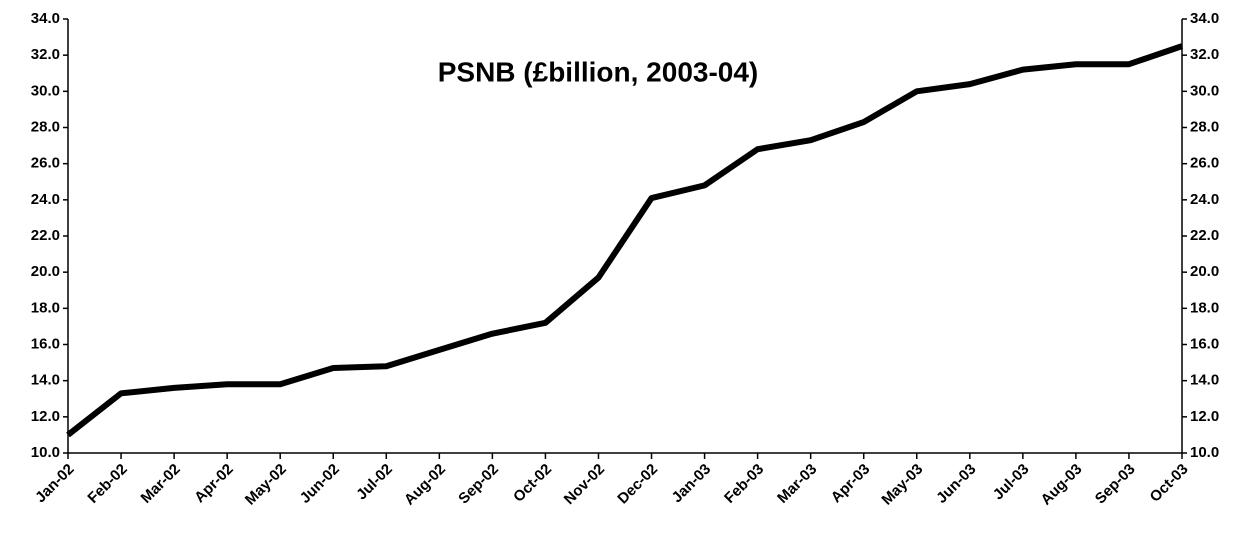 This screenshot has width=1251, height=542. I want to click on x-tick-label: Mar-02, so click(161, 484).